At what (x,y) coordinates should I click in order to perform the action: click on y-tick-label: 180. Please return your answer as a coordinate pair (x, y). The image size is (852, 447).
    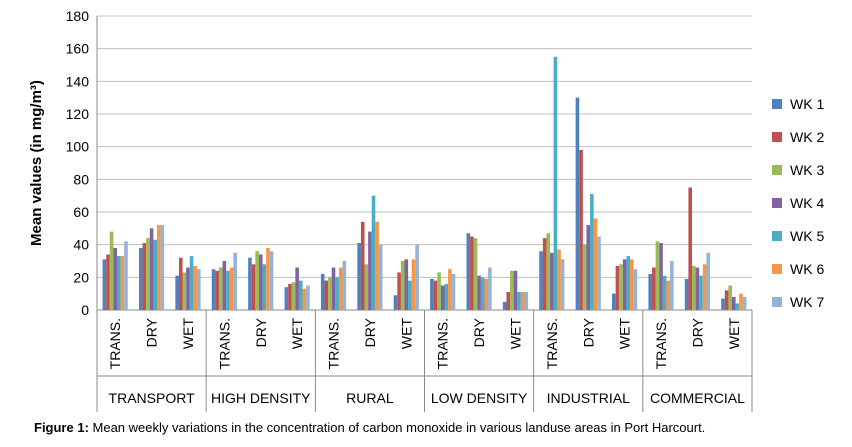
    Looking at the image, I should click on (78, 16).